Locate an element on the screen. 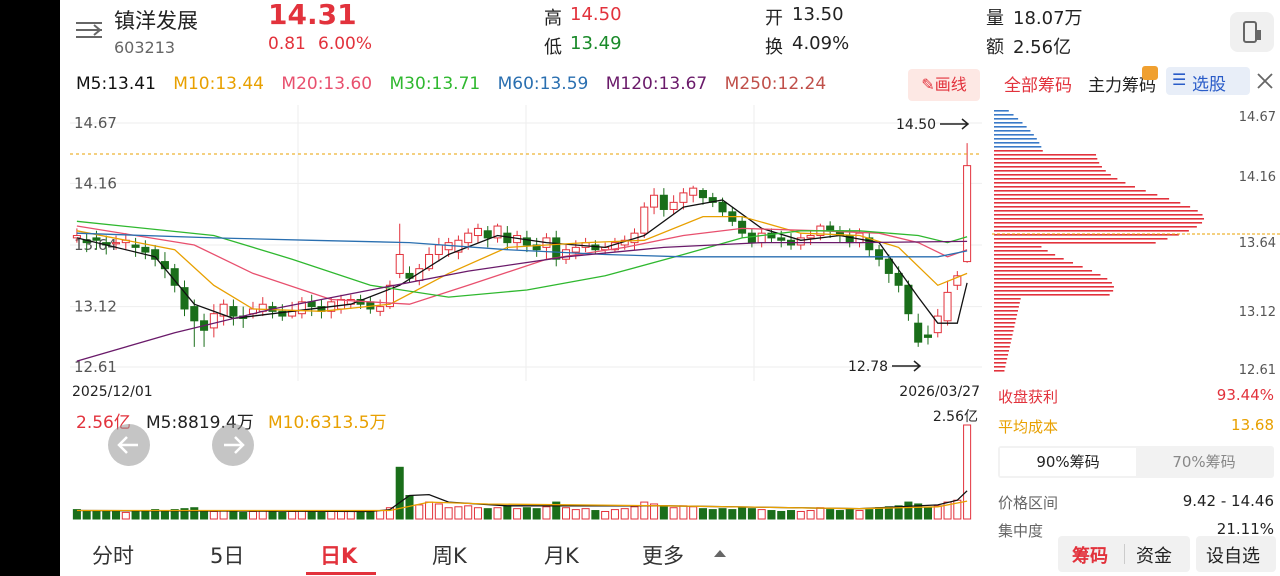 The width and height of the screenshot is (1280, 576). tab-weekly-k: 周K is located at coordinates (449, 556).